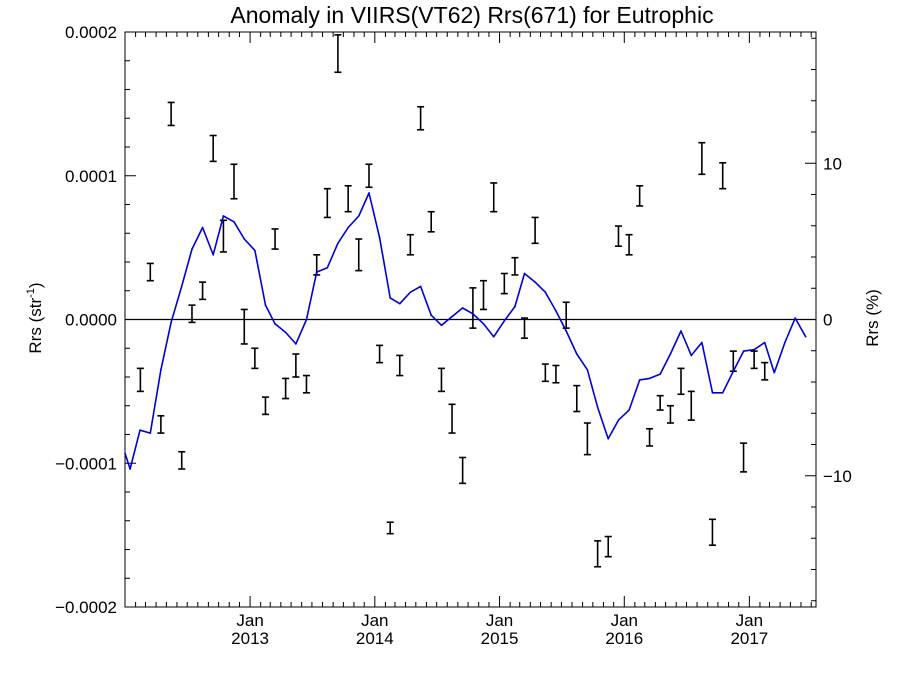  I want to click on x-tick-year-label: 2017, so click(749, 638).